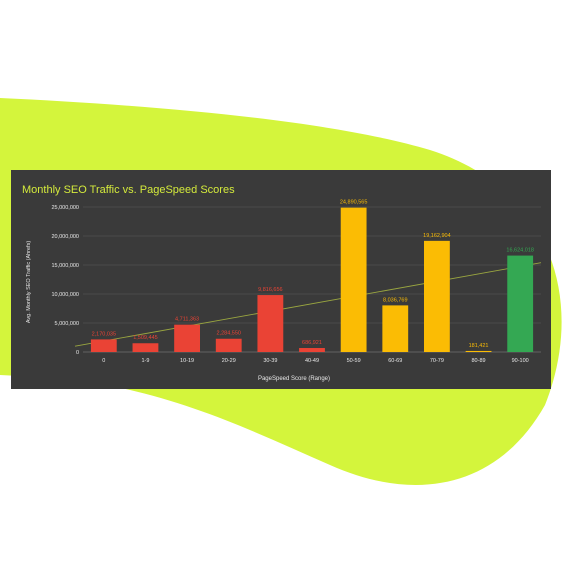 The width and height of the screenshot is (563, 563). I want to click on x-tick-label: 50-59, so click(354, 361).